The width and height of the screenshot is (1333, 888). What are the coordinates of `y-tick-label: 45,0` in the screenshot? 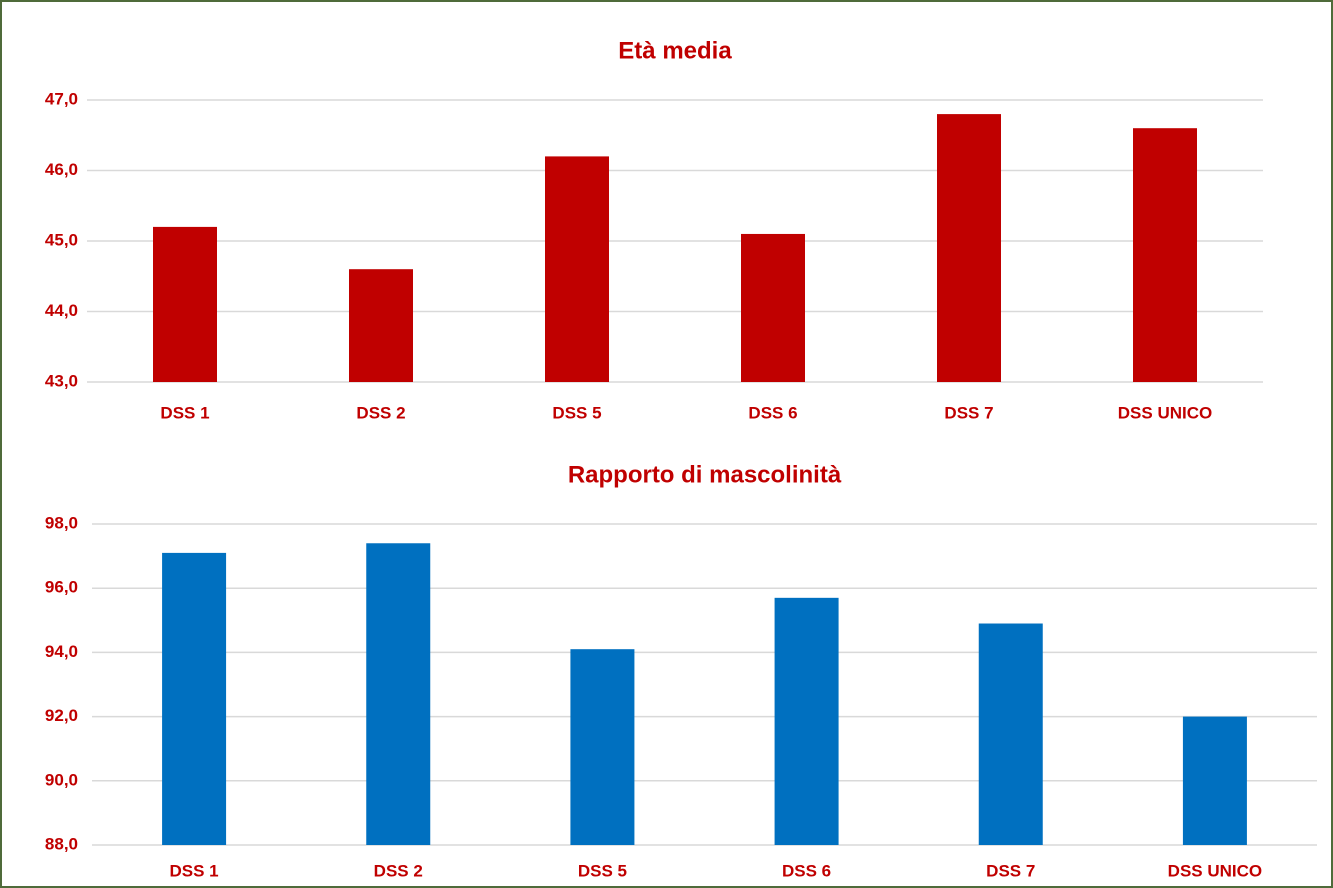 It's located at (61, 239).